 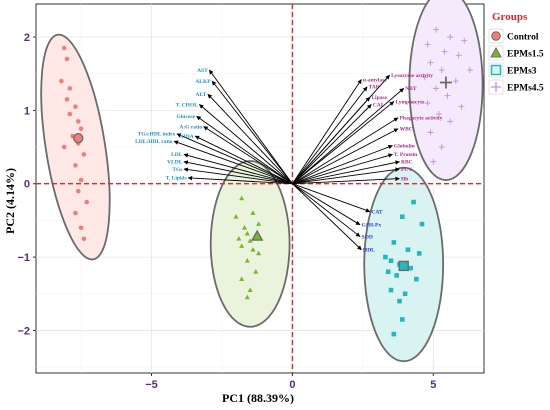 I want to click on vector-t-protein, so click(x=342, y=169).